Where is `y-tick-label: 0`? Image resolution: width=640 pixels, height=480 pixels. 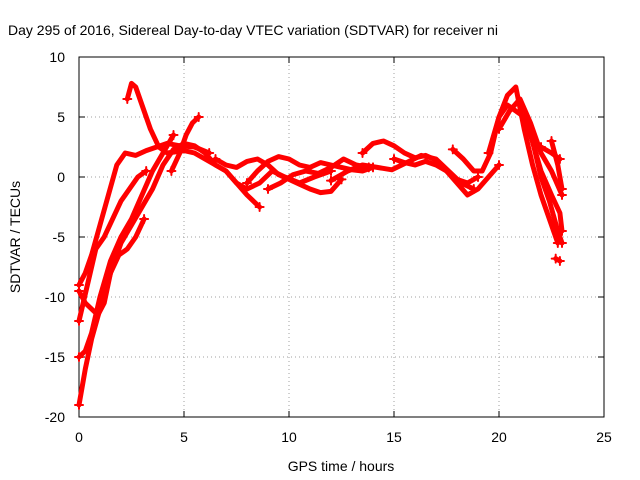
y-tick-label: 0 is located at coordinates (61, 177).